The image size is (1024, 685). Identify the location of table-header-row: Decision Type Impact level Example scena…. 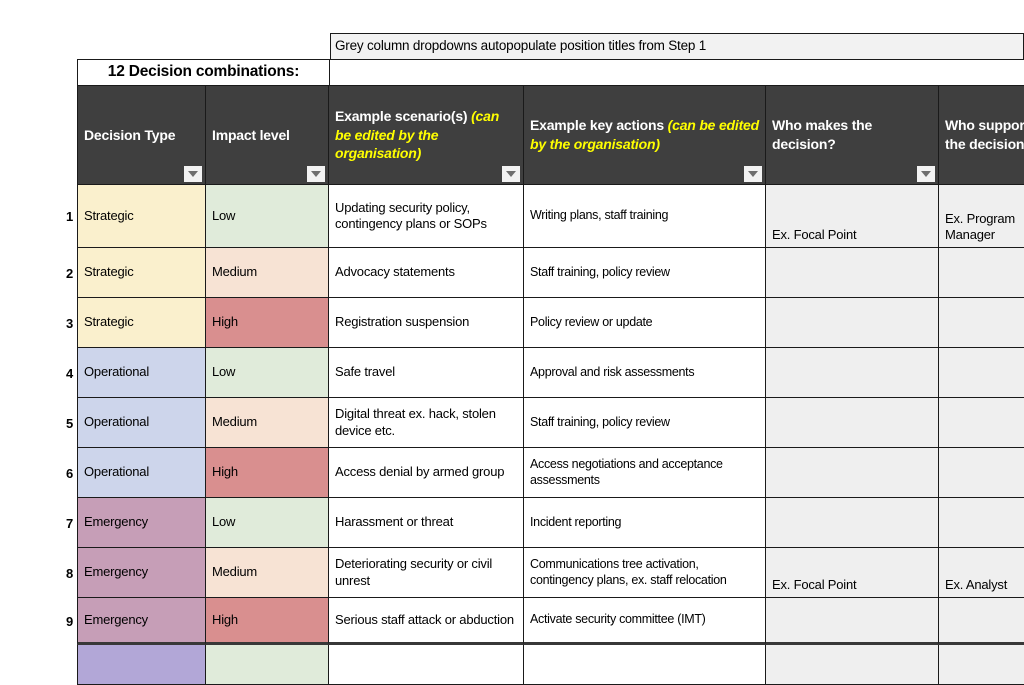
(512, 135).